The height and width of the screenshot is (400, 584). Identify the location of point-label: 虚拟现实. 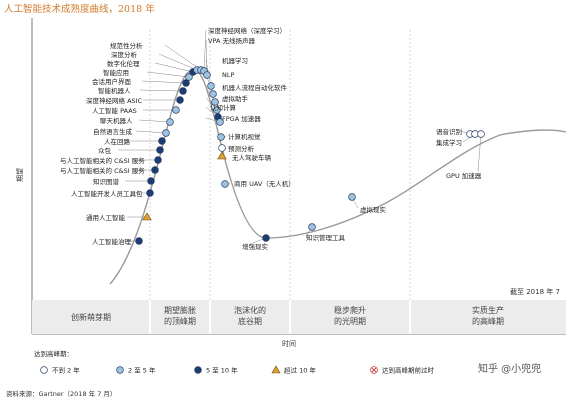
(373, 209).